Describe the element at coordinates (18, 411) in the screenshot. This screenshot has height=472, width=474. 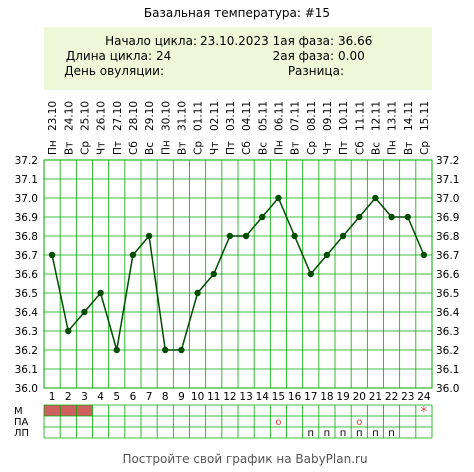
I see `row-label: М` at that location.